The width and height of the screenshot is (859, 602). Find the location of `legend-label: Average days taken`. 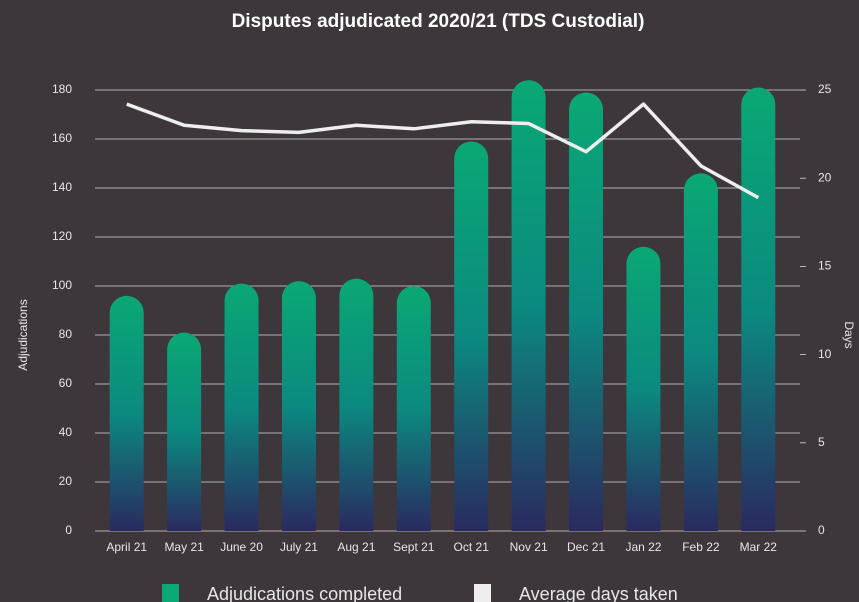

legend-label: Average days taken is located at coordinates (598, 593).